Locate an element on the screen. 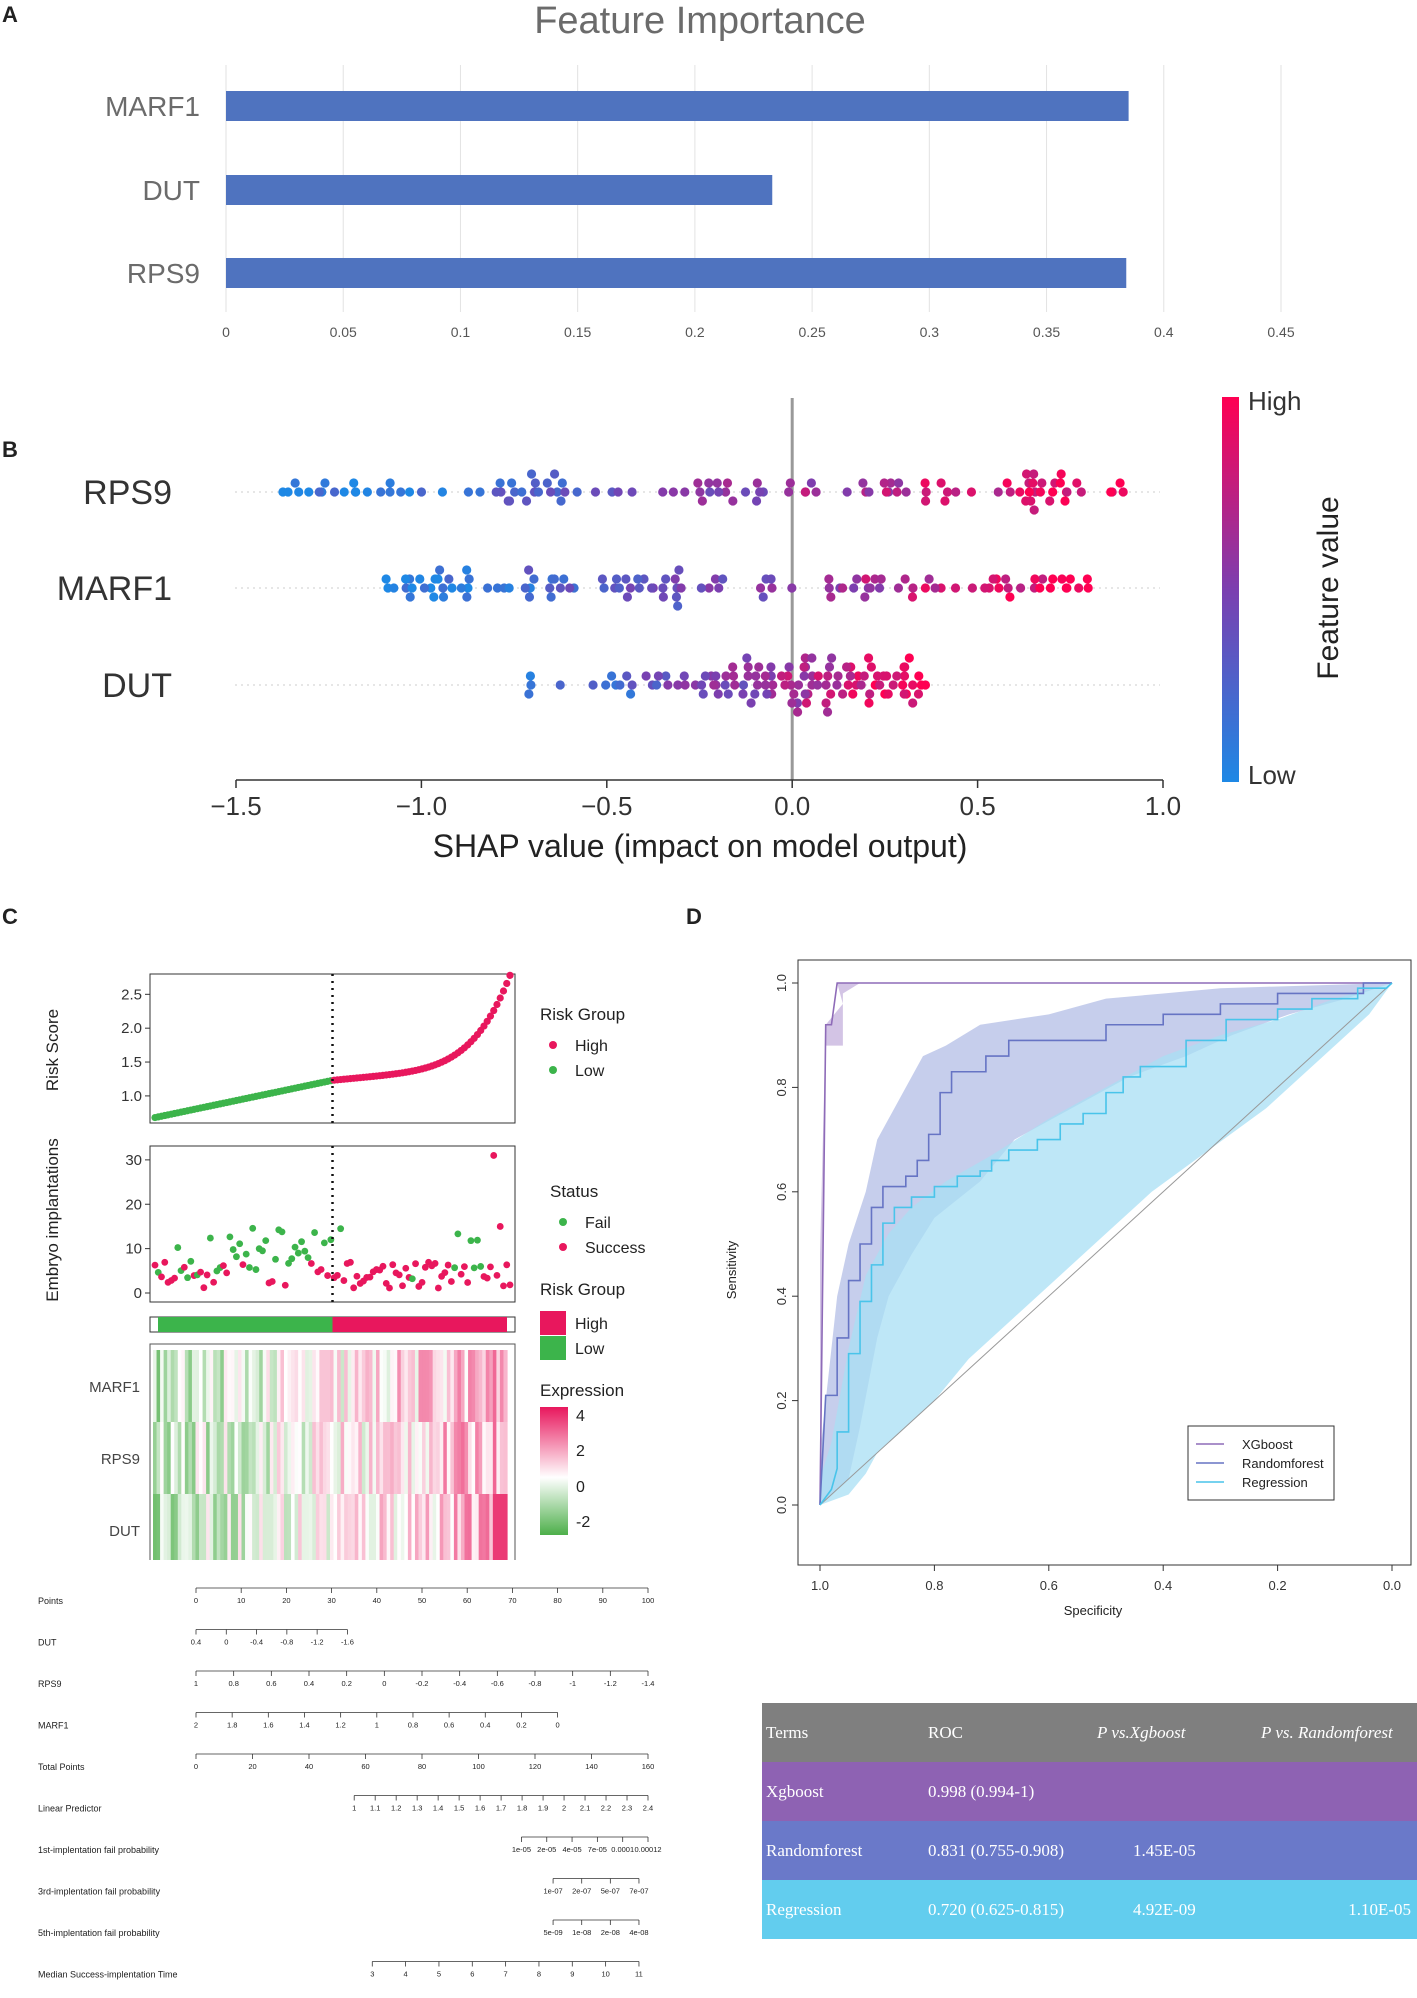  row-p-xgboost: 1.45E-05 is located at coordinates (1164, 1850).